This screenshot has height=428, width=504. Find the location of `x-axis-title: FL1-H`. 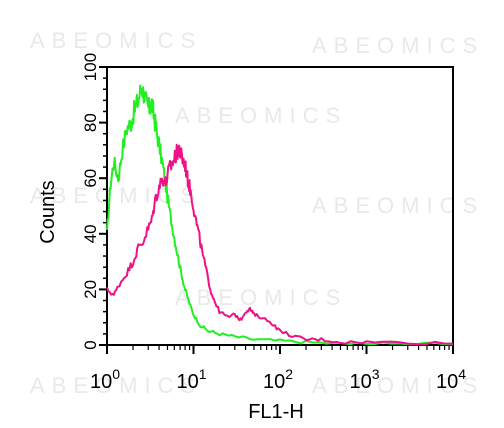

x-axis-title: FL1-H is located at coordinates (276, 412).